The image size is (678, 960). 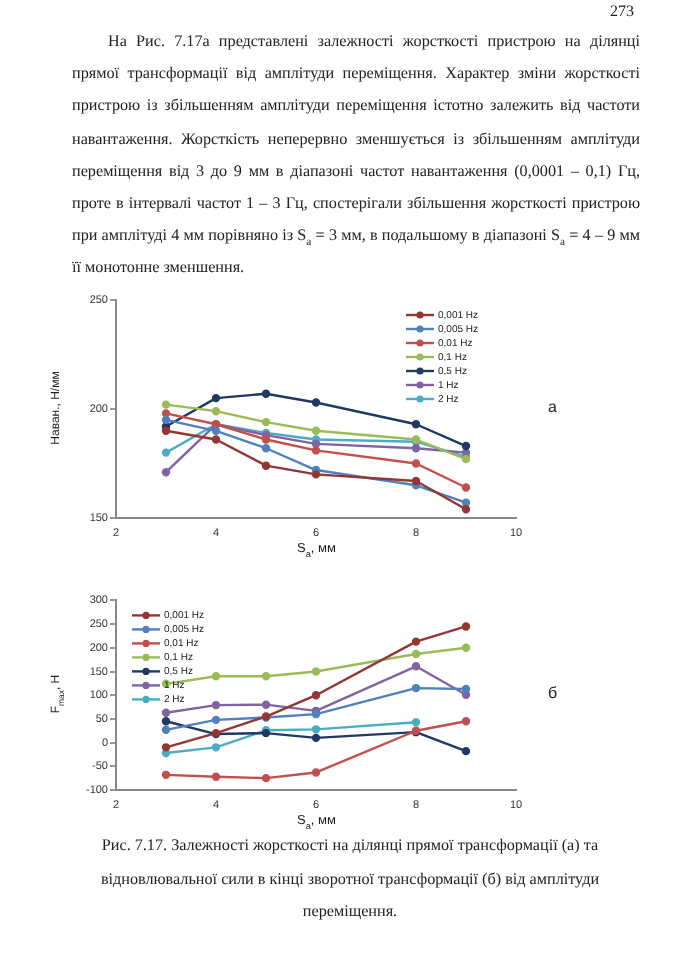 What do you see at coordinates (553, 692) in the screenshot?
I see `text: б` at bounding box center [553, 692].